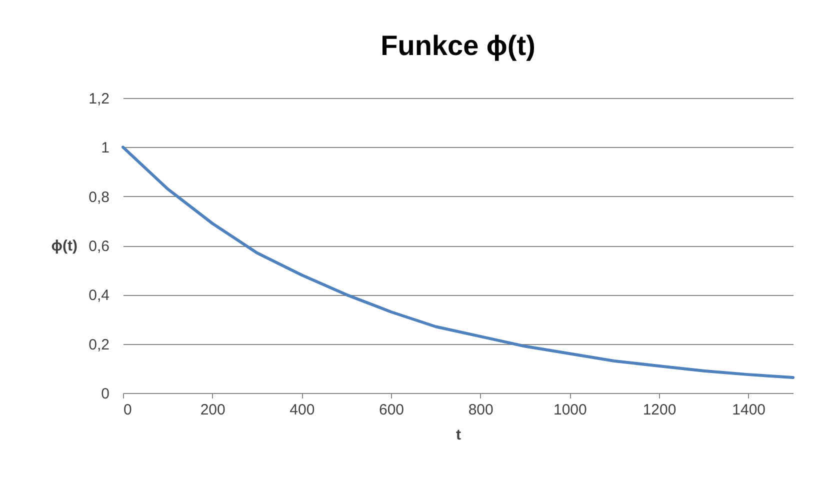 The width and height of the screenshot is (822, 480). Describe the element at coordinates (99, 345) in the screenshot. I see `y-tick-label: 0,2` at that location.